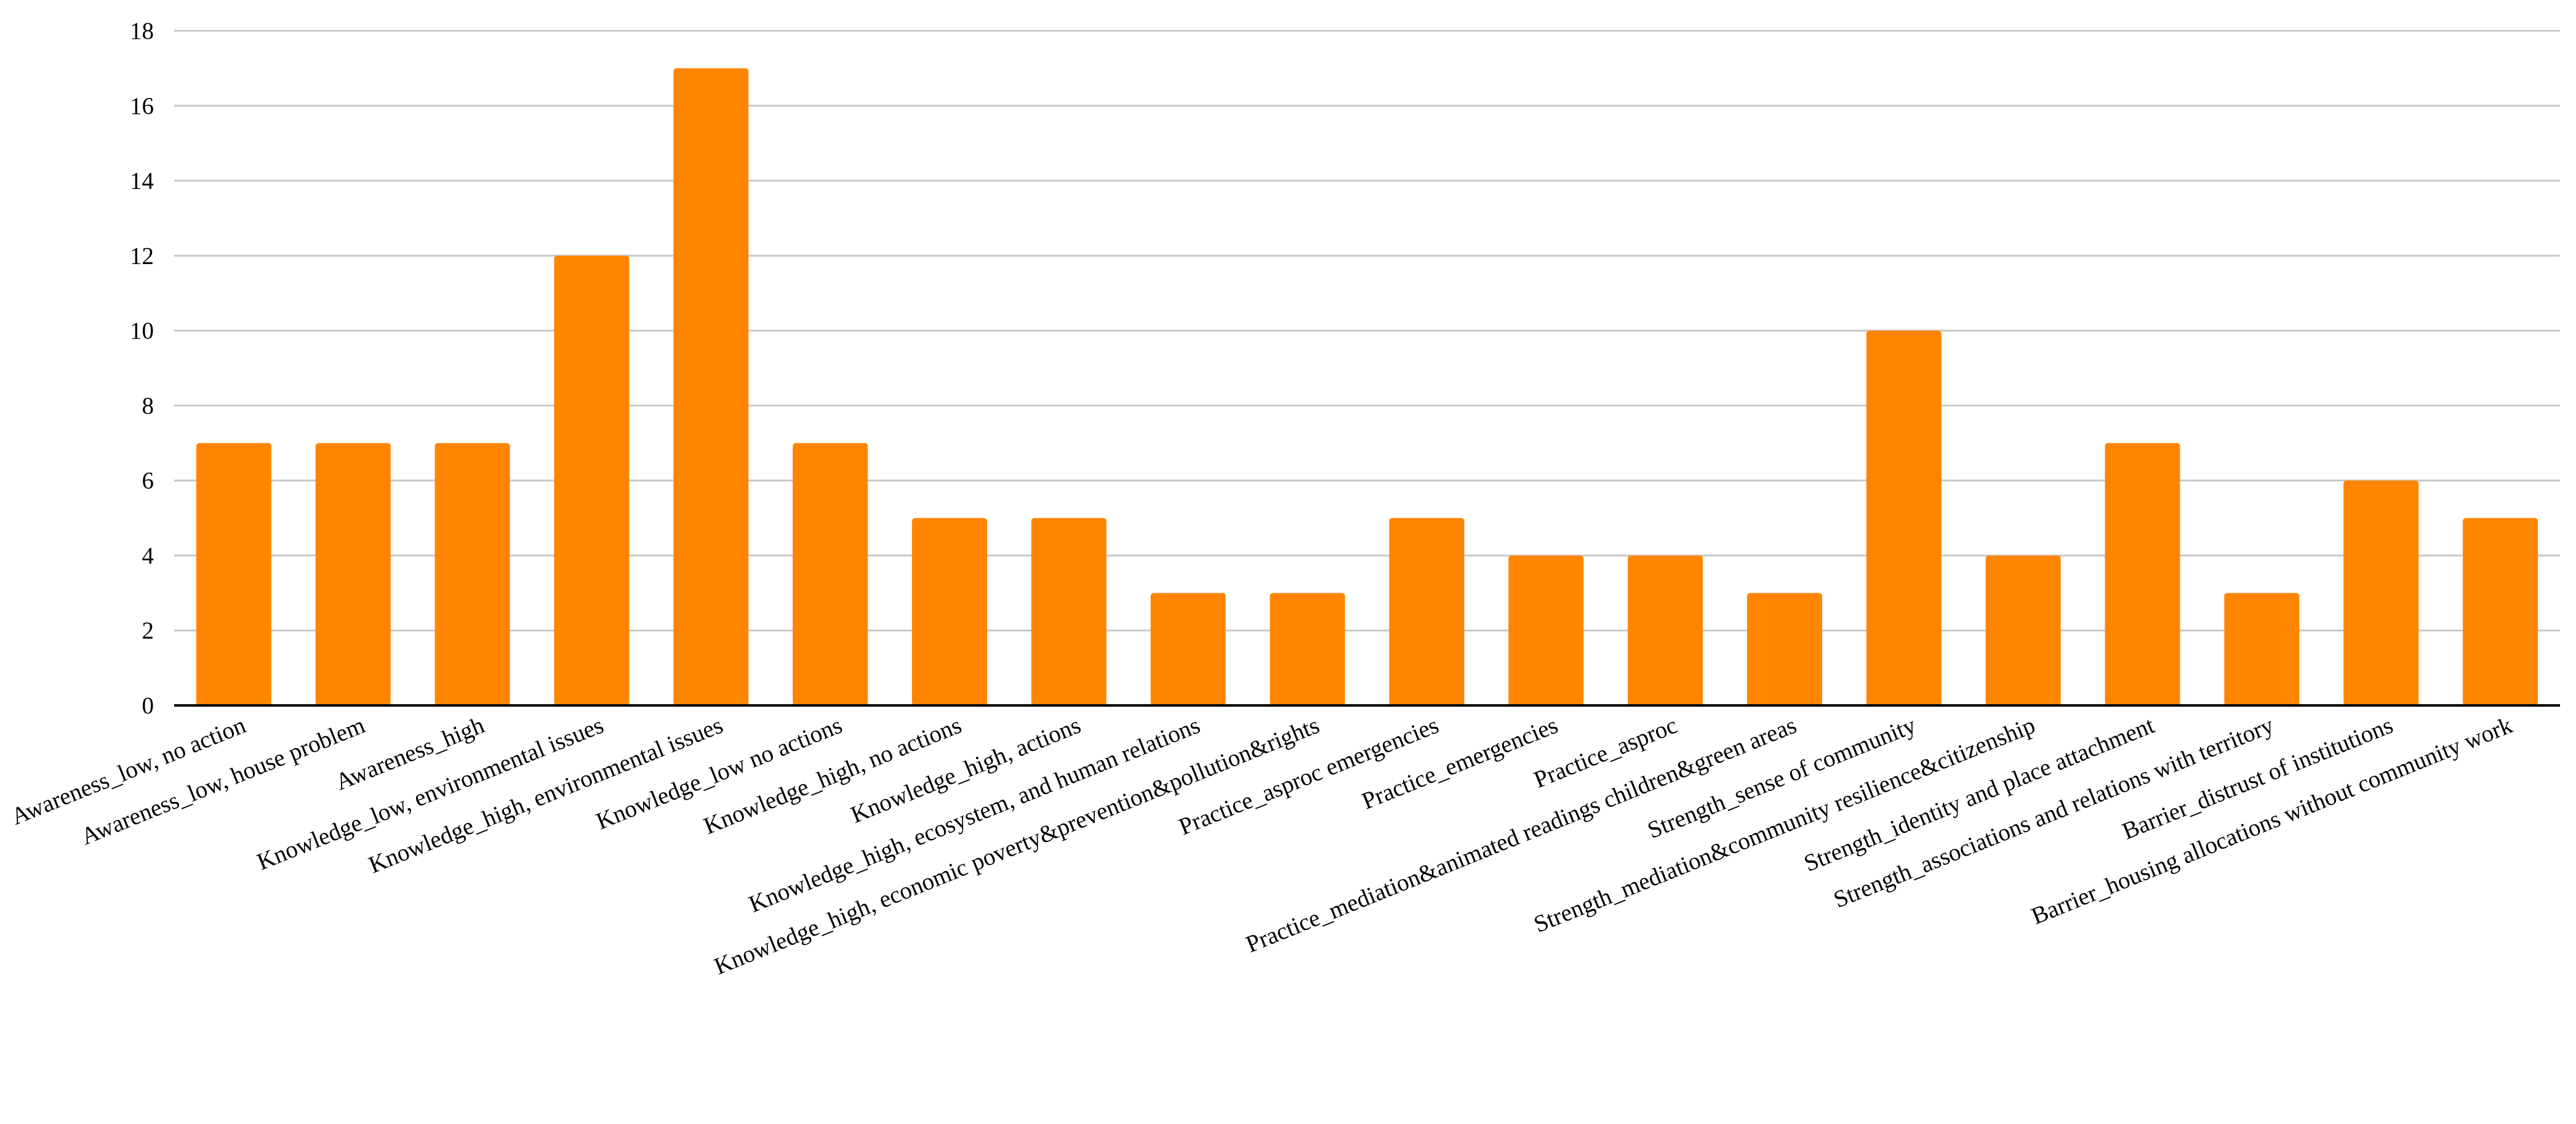 Image resolution: width=2576 pixels, height=1124 pixels. What do you see at coordinates (148, 705) in the screenshot?
I see `y-tick-label: 0` at bounding box center [148, 705].